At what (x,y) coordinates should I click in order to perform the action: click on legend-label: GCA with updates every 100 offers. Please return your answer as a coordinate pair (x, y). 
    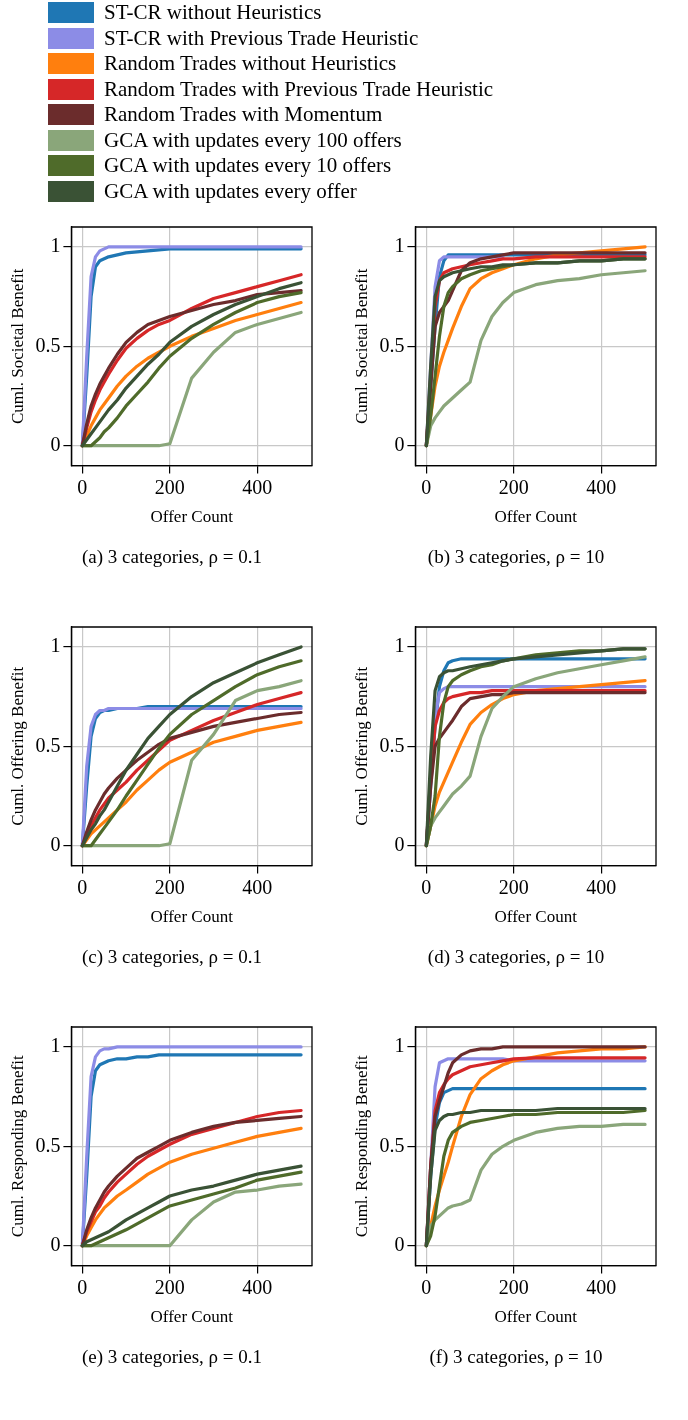
    Looking at the image, I should click on (253, 140).